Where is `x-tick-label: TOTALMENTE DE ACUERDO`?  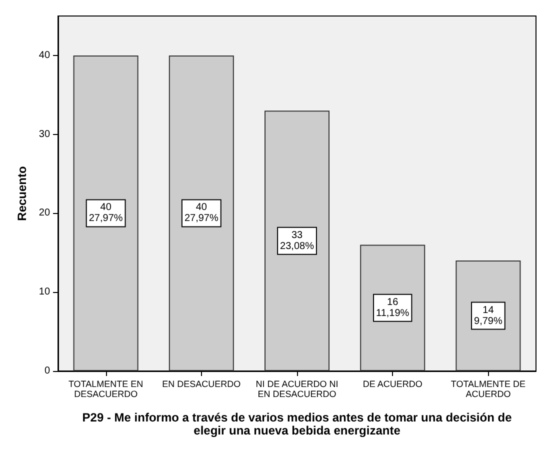
x-tick-label: TOTALMENTE DE ACUERDO is located at coordinates (488, 389).